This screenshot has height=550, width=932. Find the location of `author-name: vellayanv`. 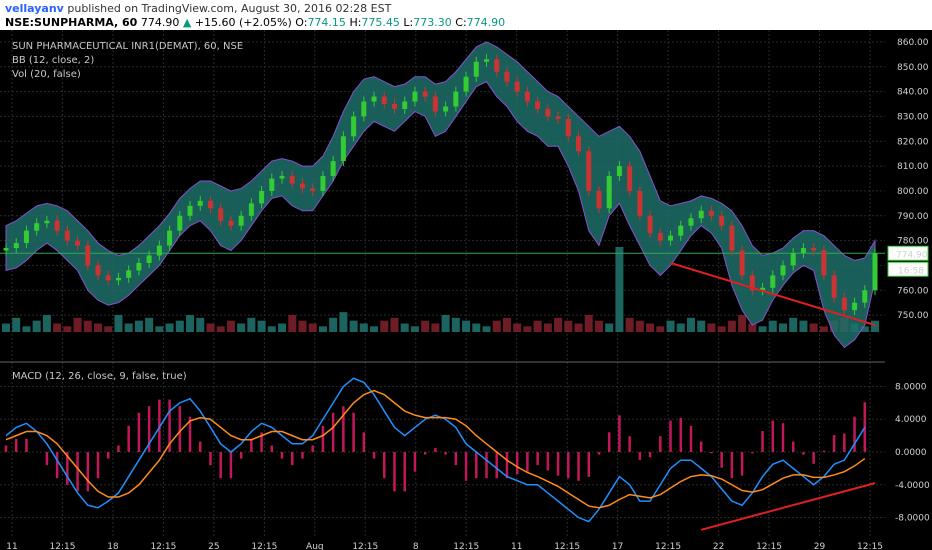

author-name: vellayanv is located at coordinates (34, 8).